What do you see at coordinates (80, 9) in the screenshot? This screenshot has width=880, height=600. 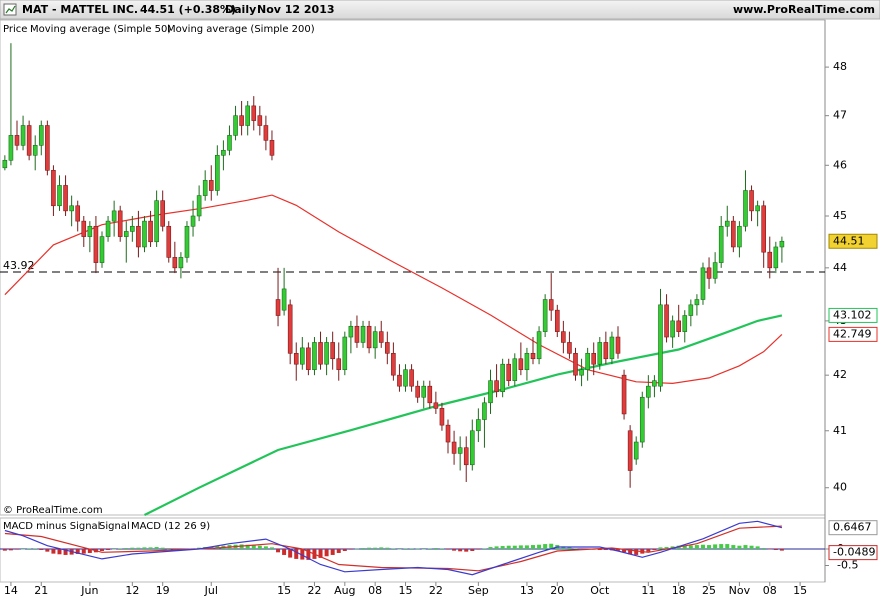 I see `symbol: MAT - MATTEL INC.` at bounding box center [80, 9].